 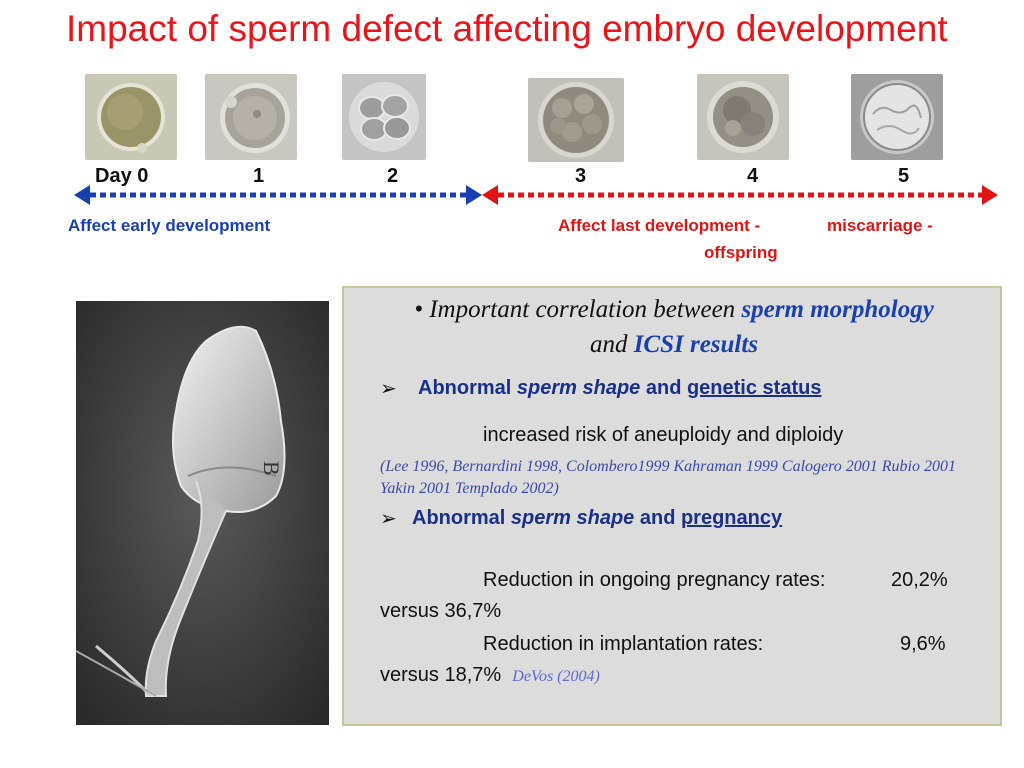 What do you see at coordinates (259, 176) in the screenshot?
I see `day-label-1: 1` at bounding box center [259, 176].